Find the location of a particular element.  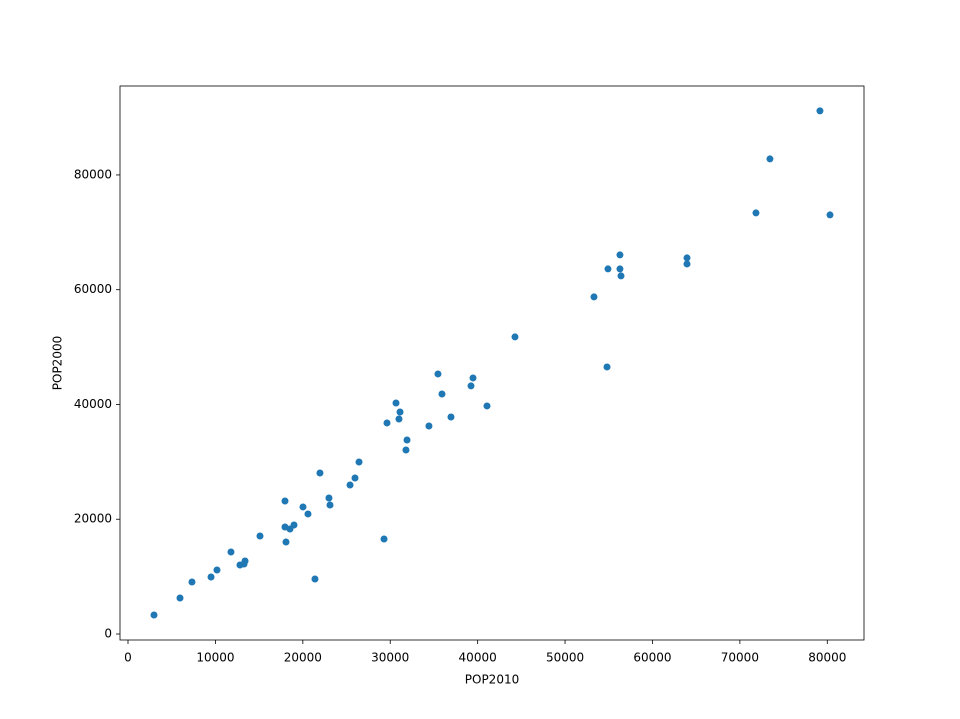

y-tick-label: 20000 is located at coordinates (93, 519).